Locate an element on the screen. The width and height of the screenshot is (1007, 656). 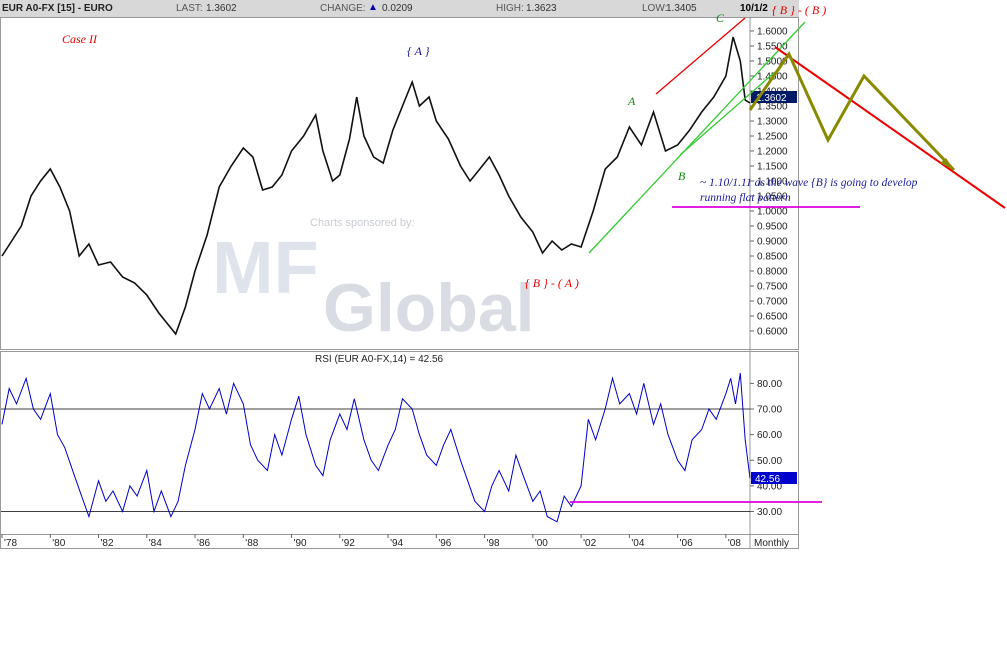
wave-a-label: A is located at coordinates (631, 101).